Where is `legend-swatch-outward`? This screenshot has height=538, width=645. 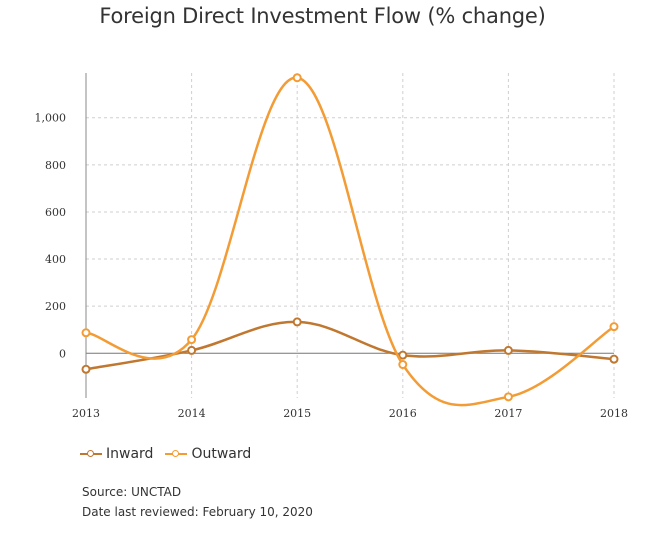
legend-swatch-outward is located at coordinates (176, 454).